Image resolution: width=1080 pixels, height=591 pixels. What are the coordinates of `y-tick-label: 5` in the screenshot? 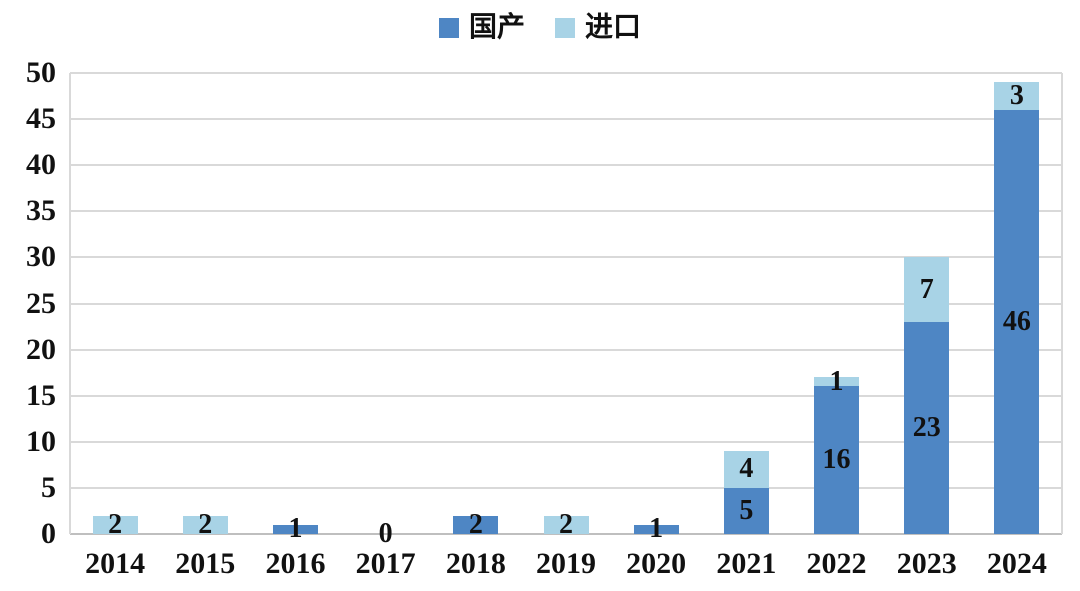 It's located at (48, 487).